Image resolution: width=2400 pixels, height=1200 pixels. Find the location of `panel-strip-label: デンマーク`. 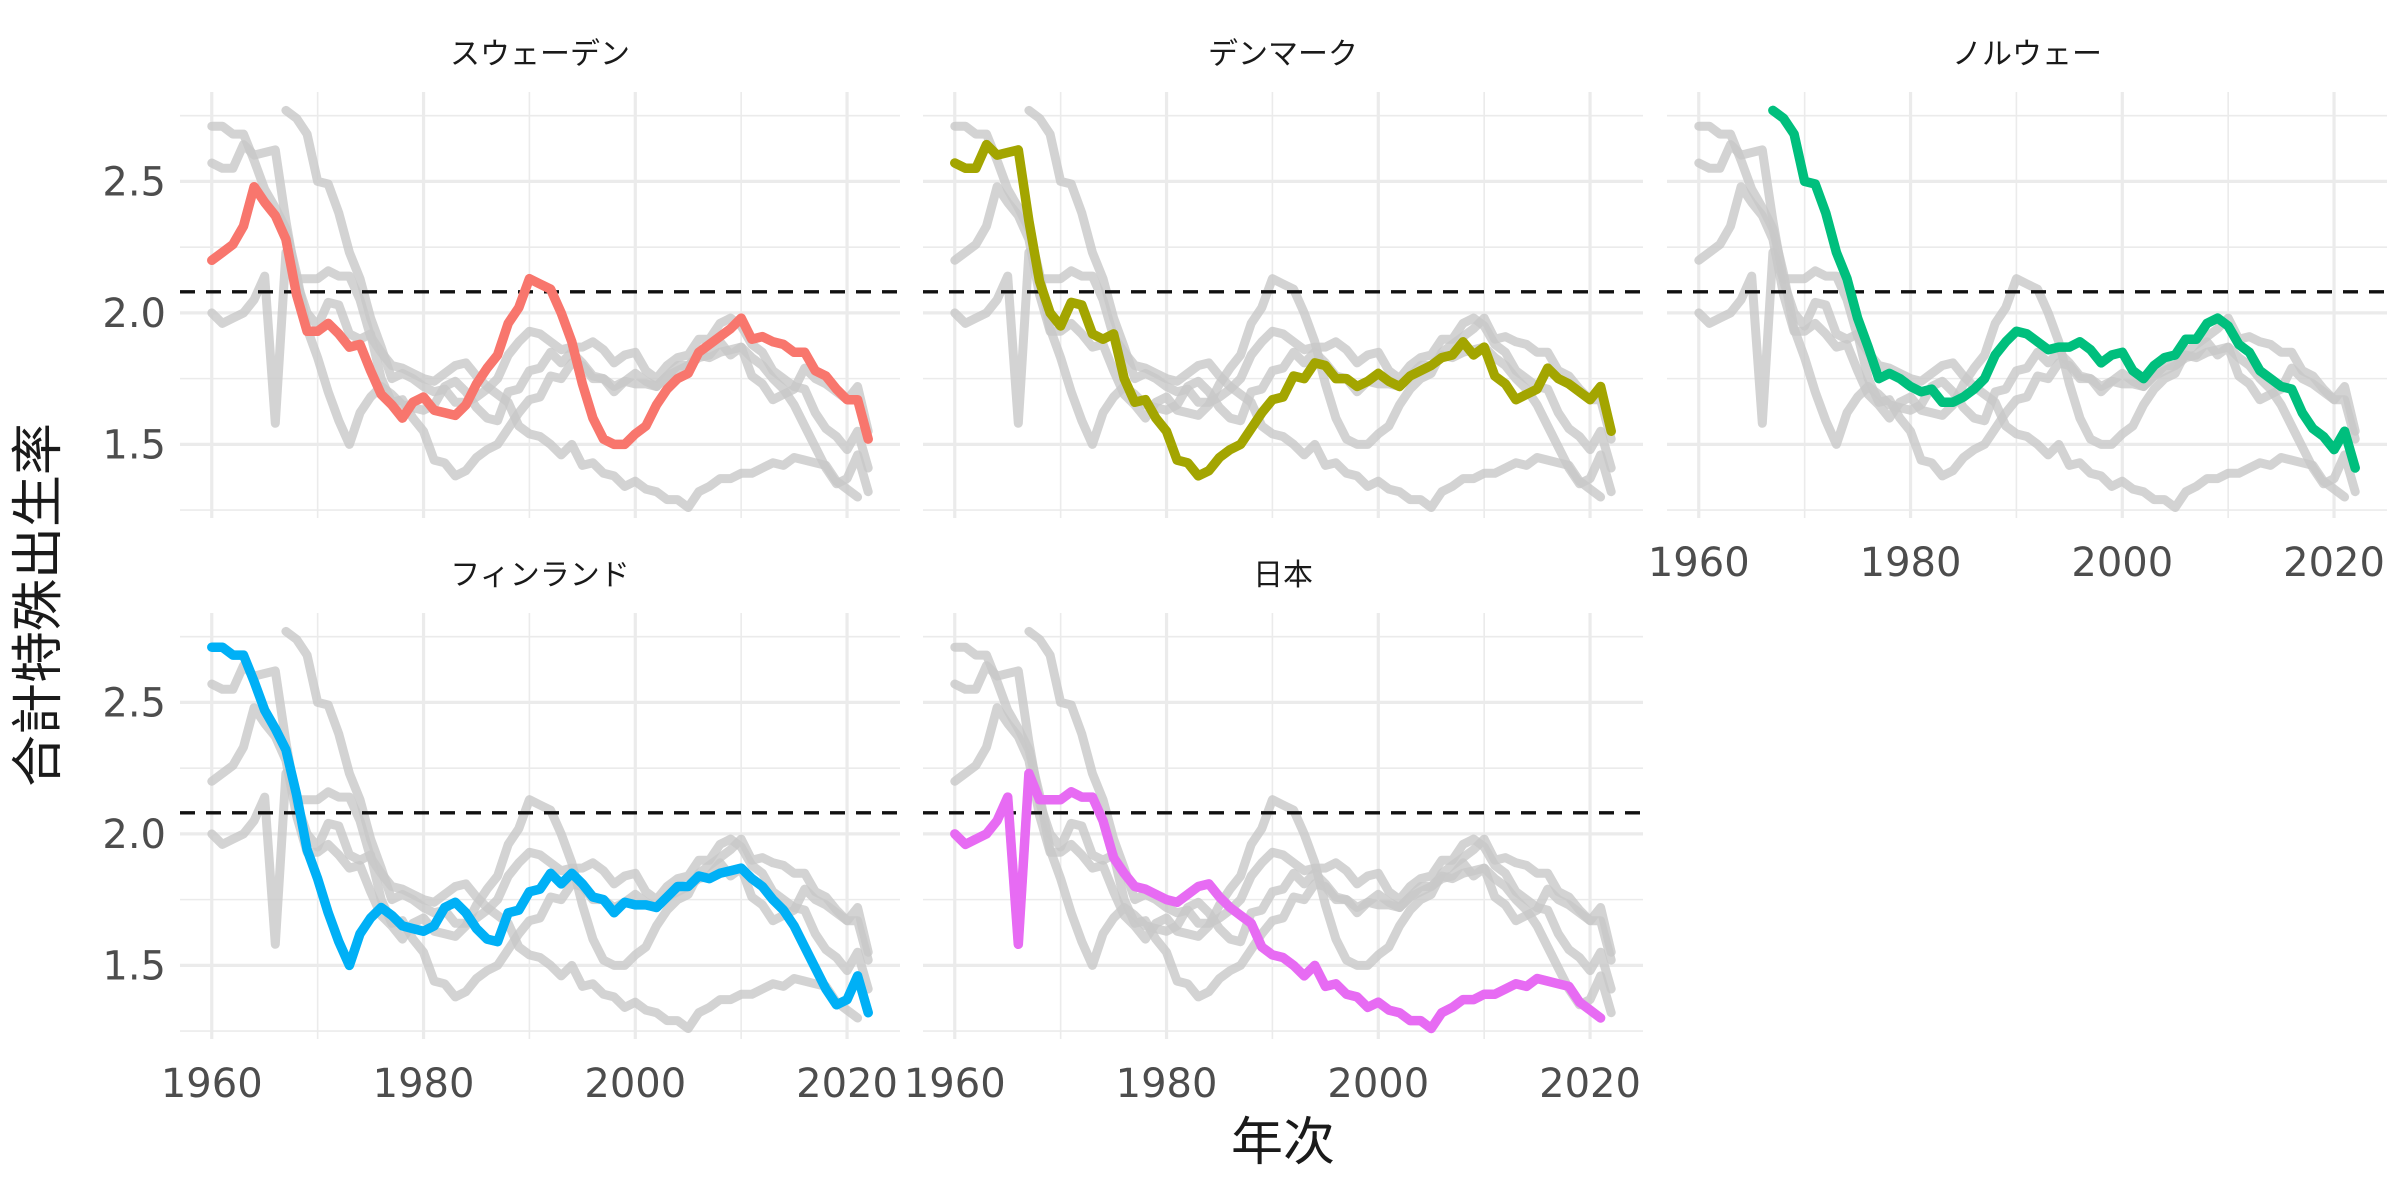

panel-strip-label: デンマーク is located at coordinates (1283, 54).